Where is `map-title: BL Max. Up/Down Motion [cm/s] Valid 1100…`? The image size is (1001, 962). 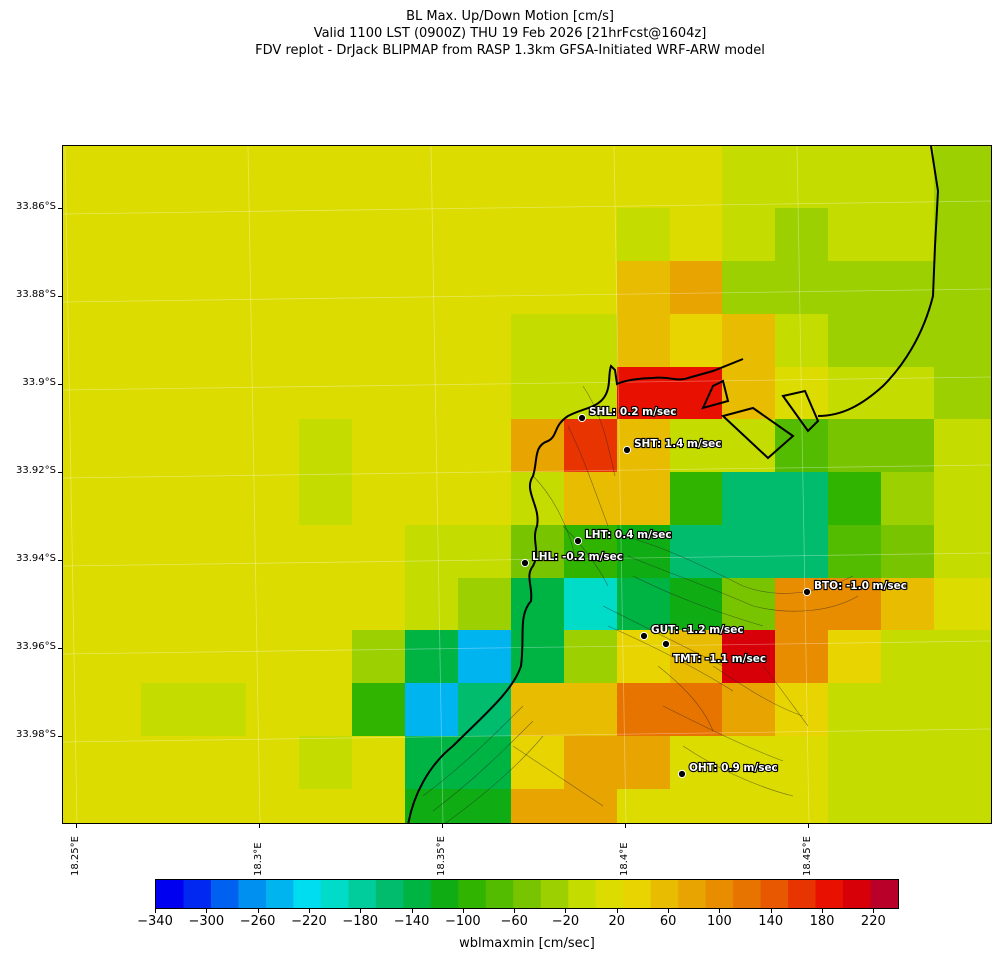 map-title: BL Max. Up/Down Motion [cm/s] Valid 1100… is located at coordinates (500, 33).